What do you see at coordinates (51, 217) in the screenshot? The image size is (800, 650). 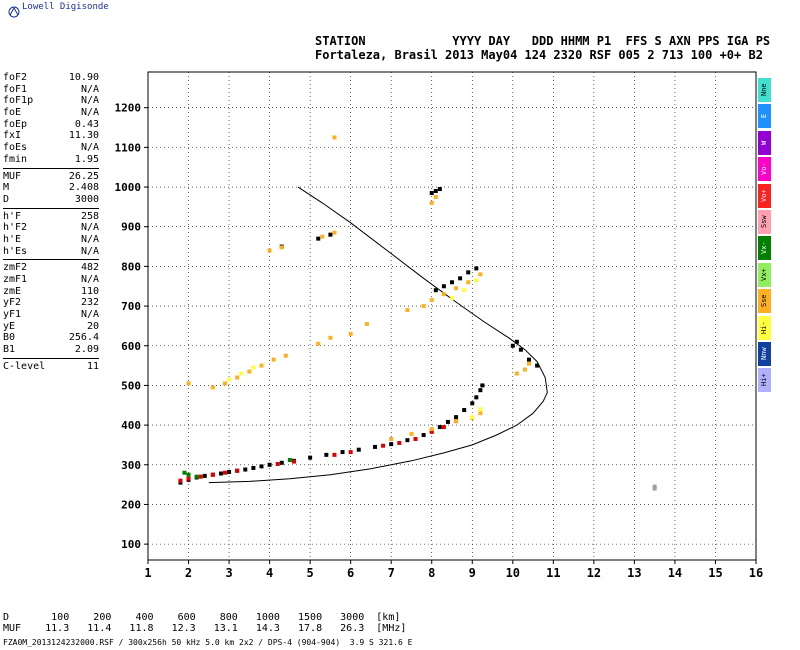 I see `param-row: h'F 258` at bounding box center [51, 217].